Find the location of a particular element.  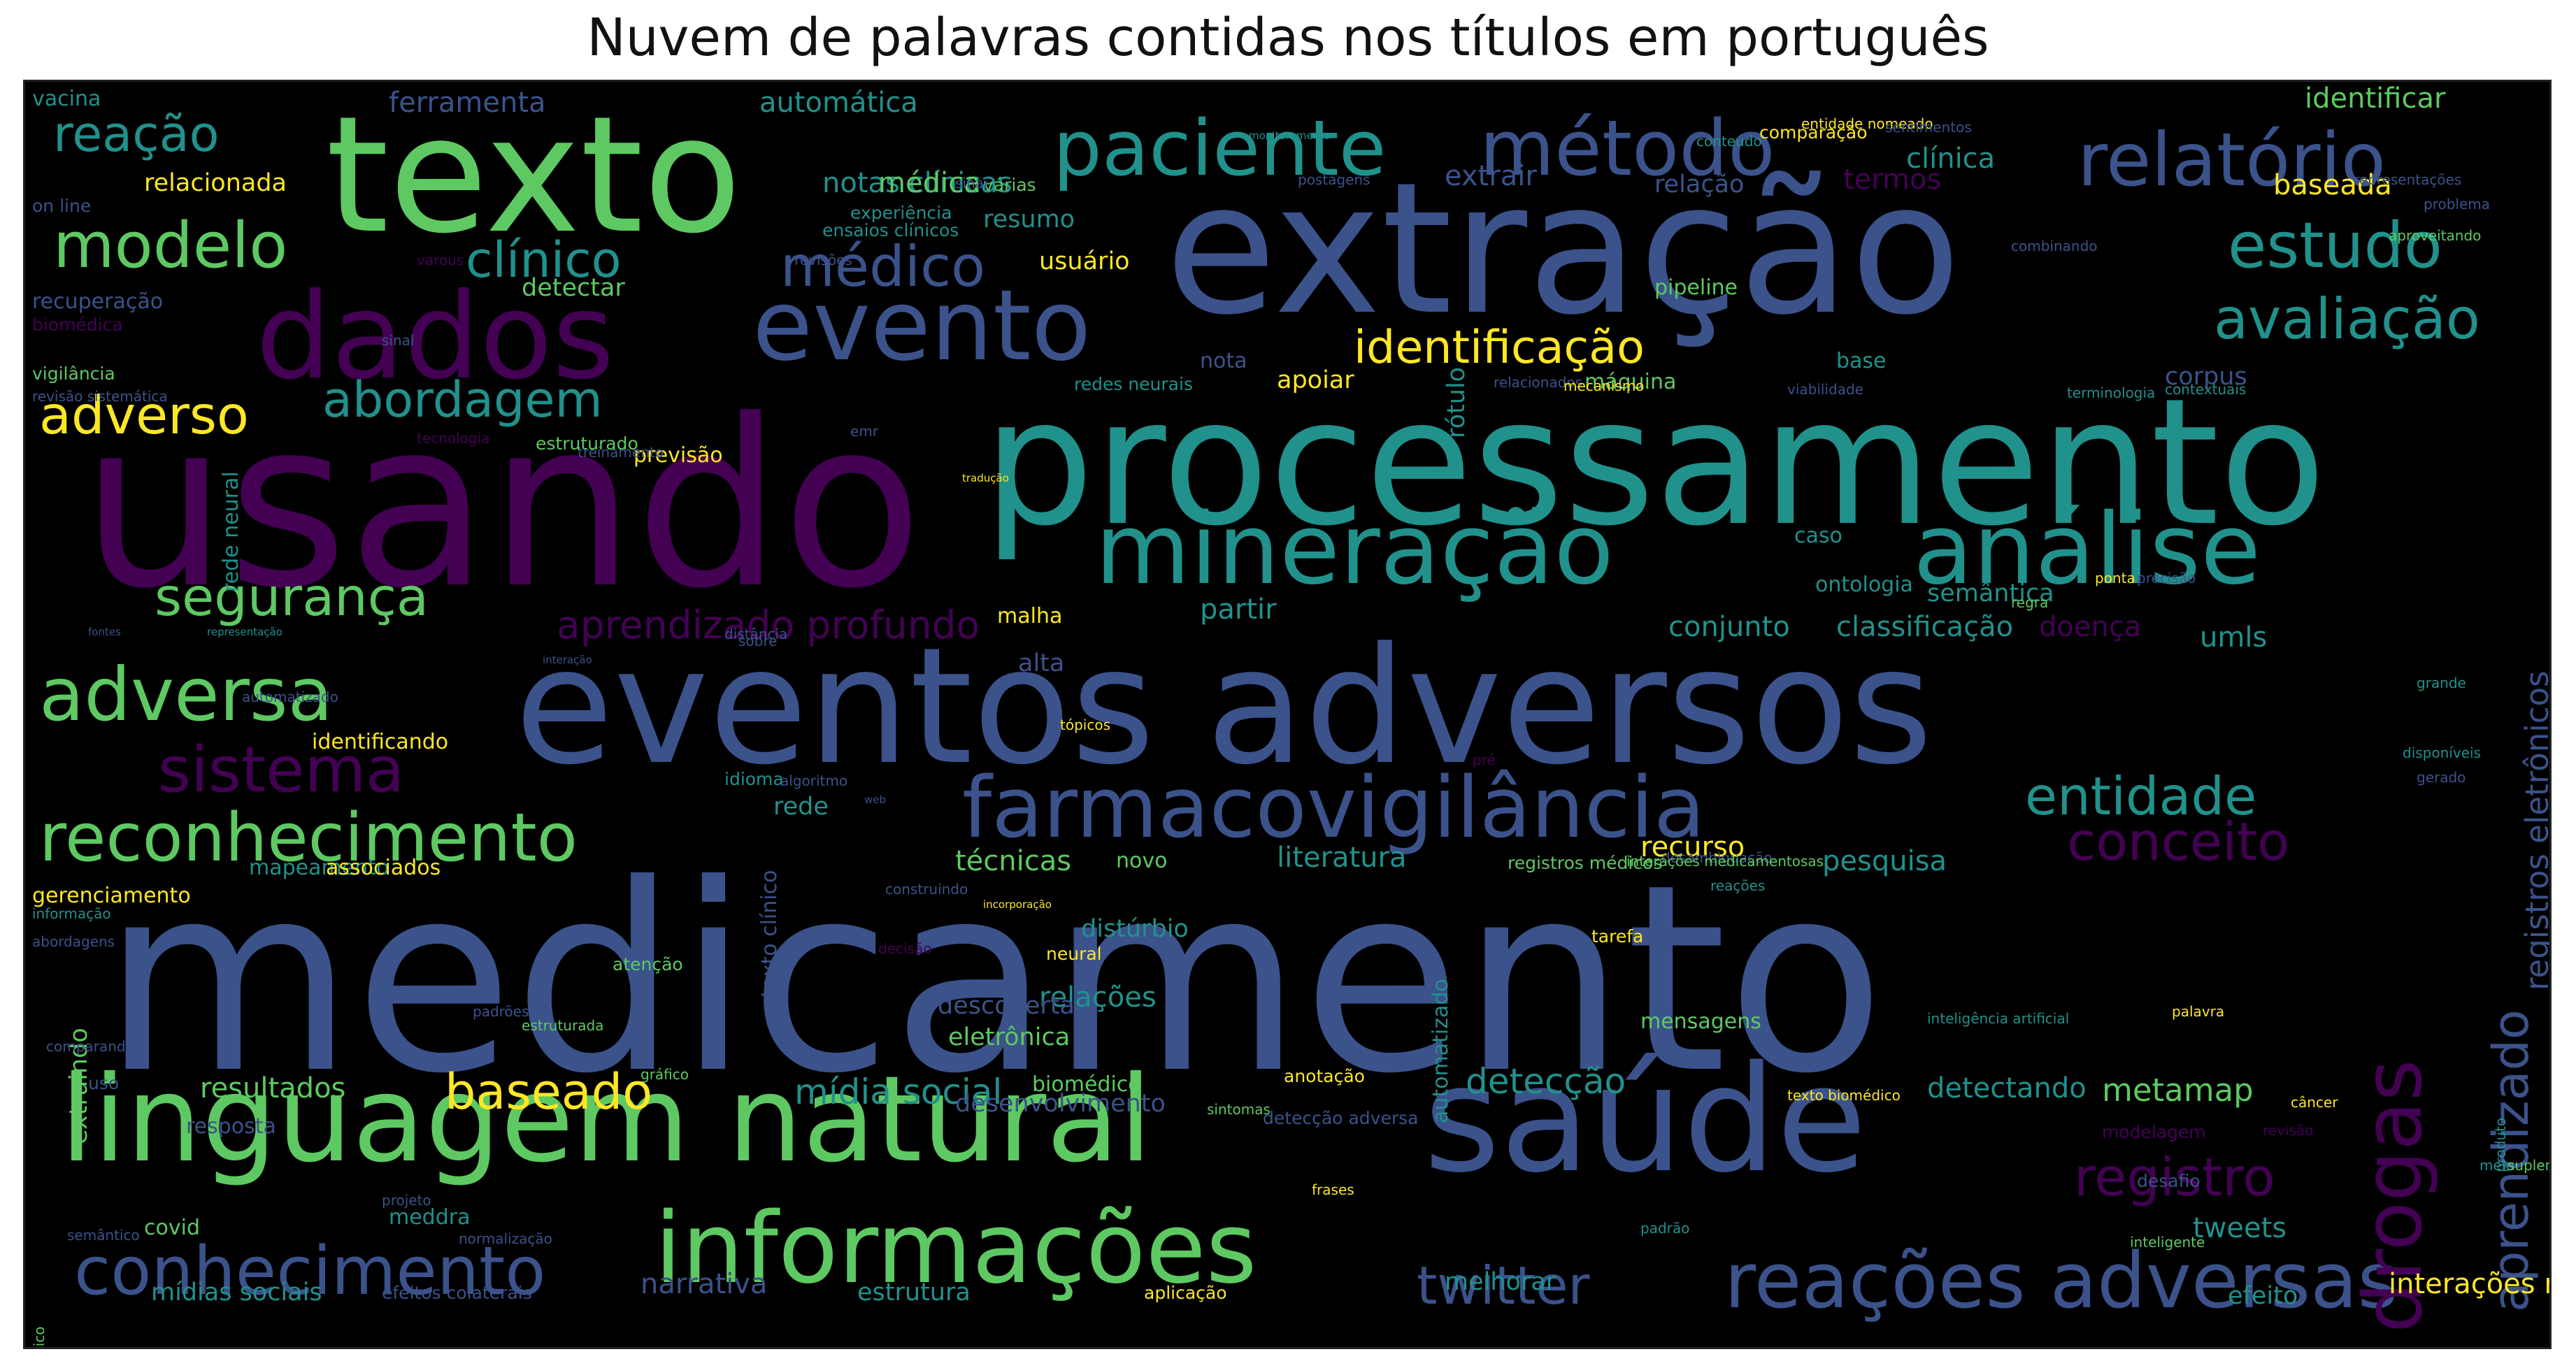

cloud-word: saúde is located at coordinates (1645, 1120).